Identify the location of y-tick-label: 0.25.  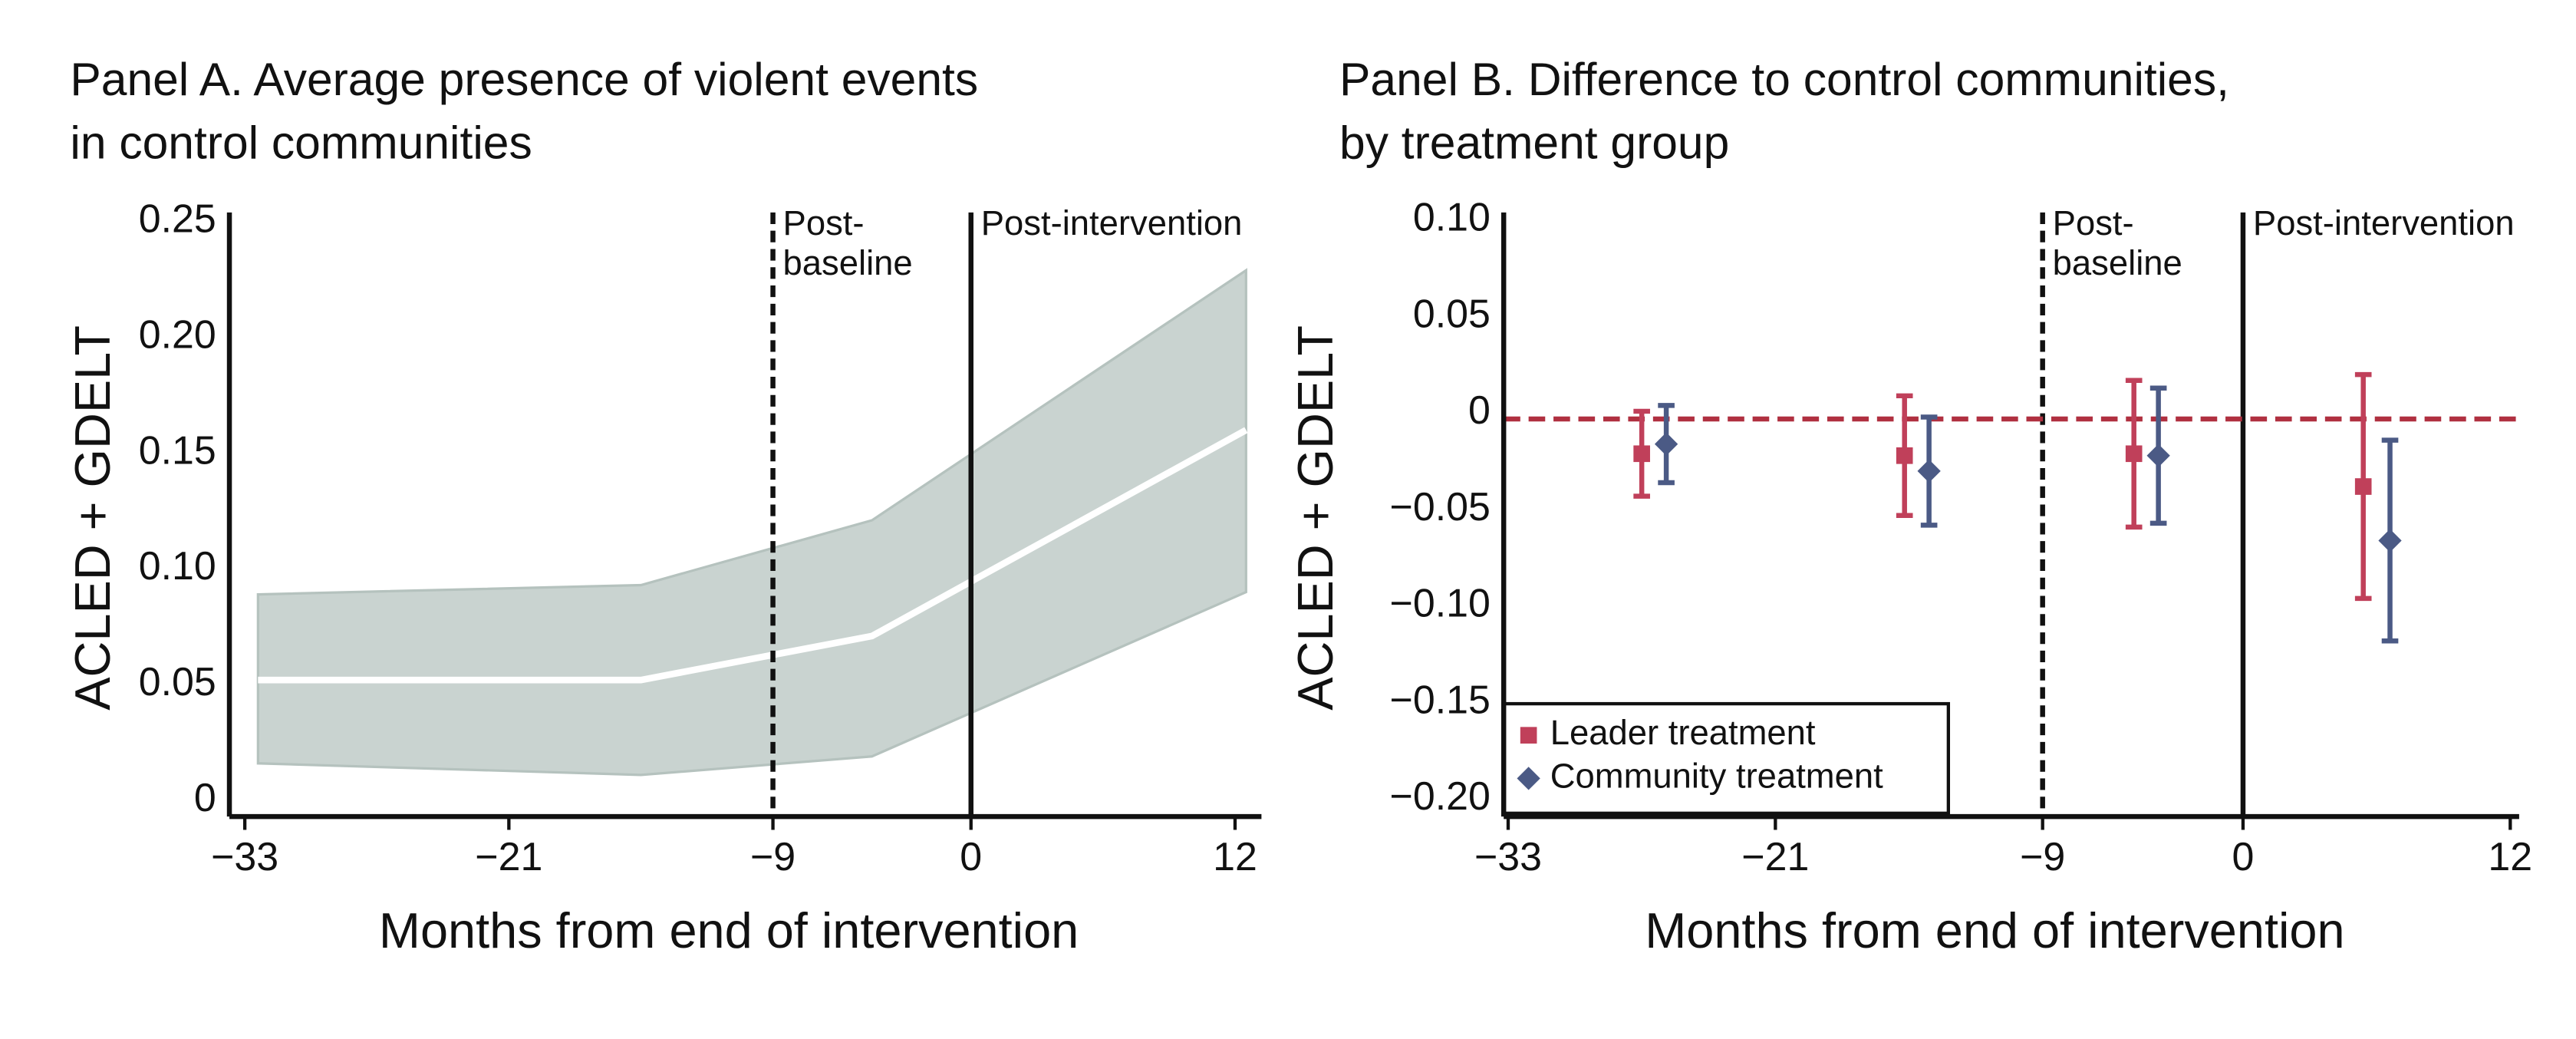
(177, 220).